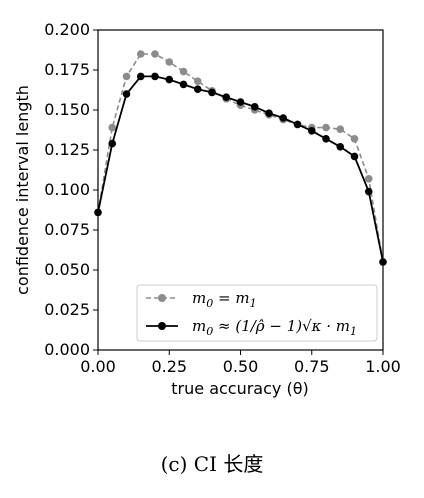 The image size is (424, 498). I want to click on x-axis: 0.00 0.25 0.50 0.75 1.00, so click(240, 363).